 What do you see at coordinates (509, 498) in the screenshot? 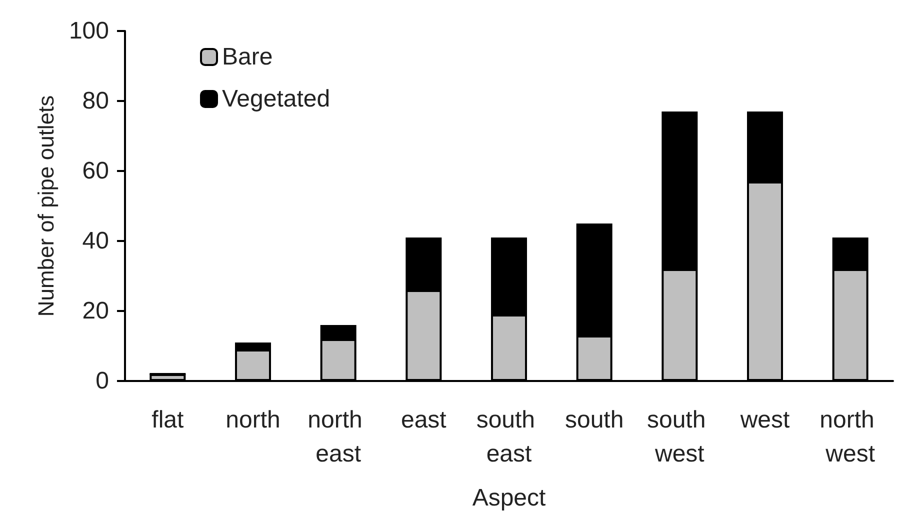
I see `x-axis-title: Aspect` at bounding box center [509, 498].